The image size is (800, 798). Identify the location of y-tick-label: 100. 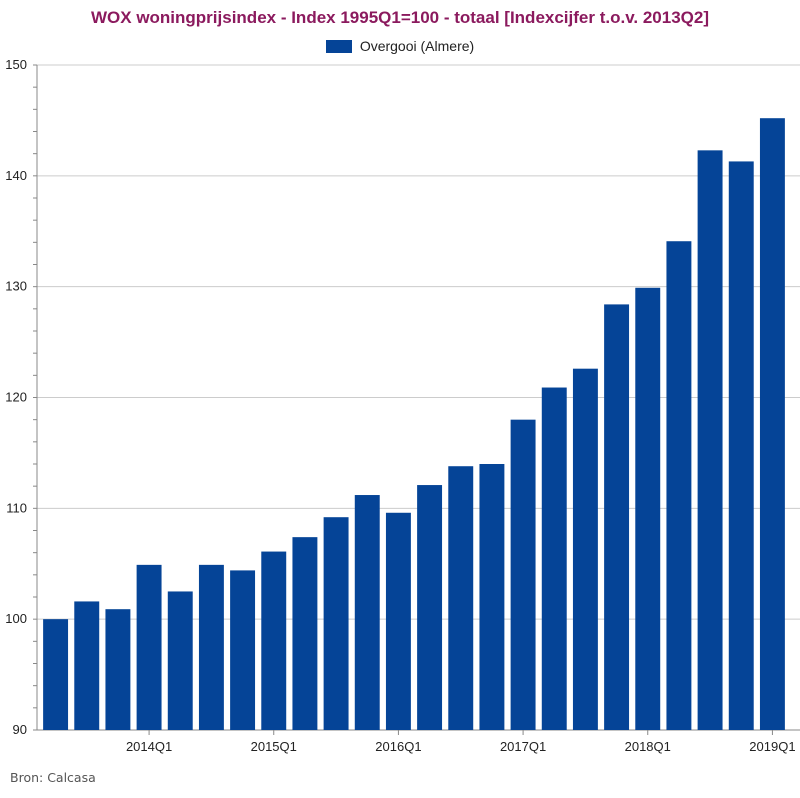
(16, 618).